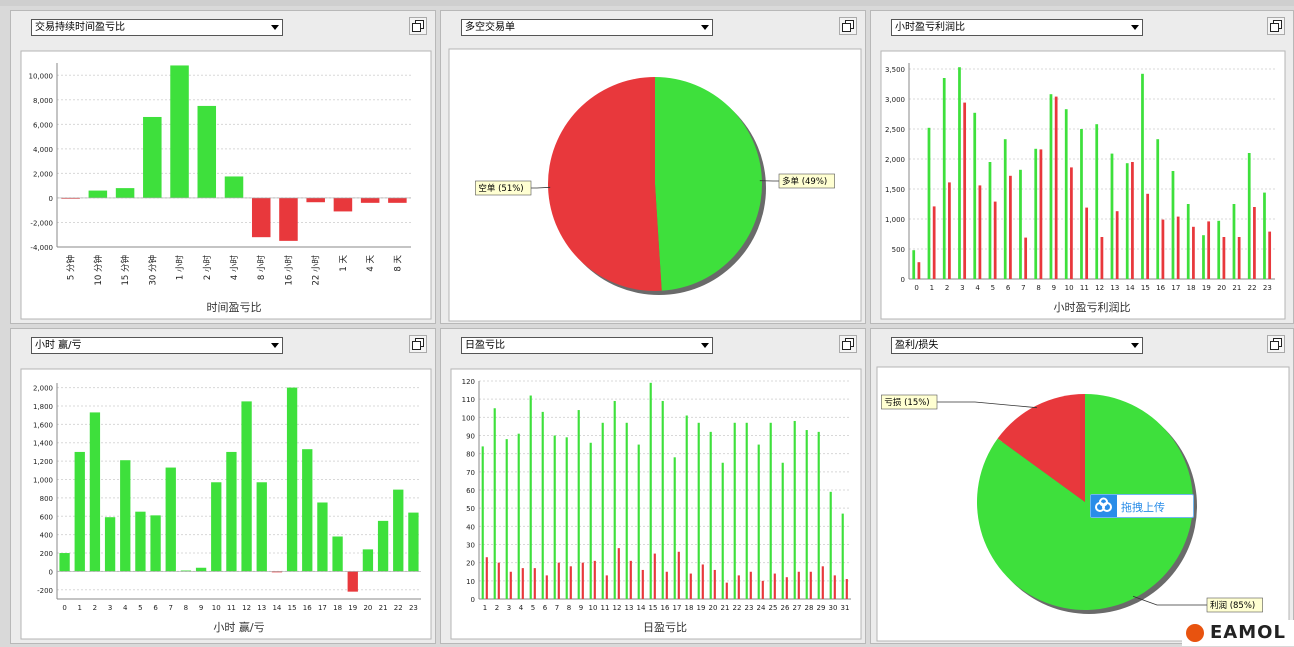 The height and width of the screenshot is (647, 1294). What do you see at coordinates (1135, 345) in the screenshot?
I see `chevron-down-icon` at bounding box center [1135, 345].